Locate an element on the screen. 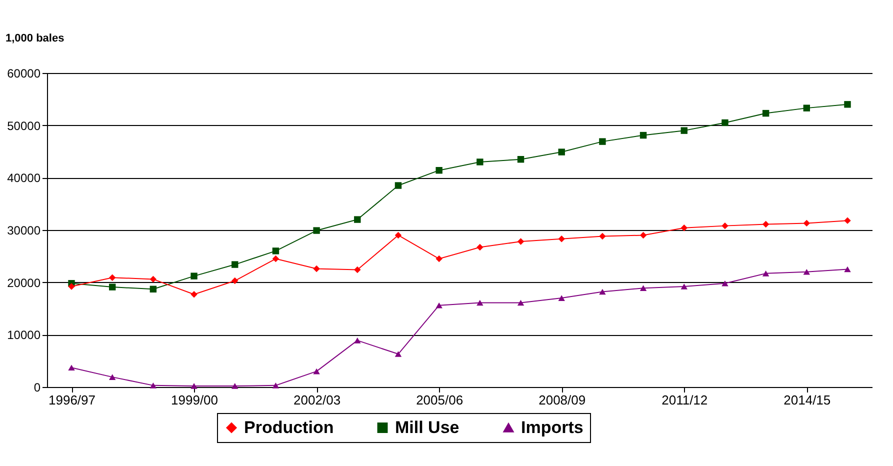 Image resolution: width=893 pixels, height=466 pixels. legend-label: Imports is located at coordinates (552, 427).